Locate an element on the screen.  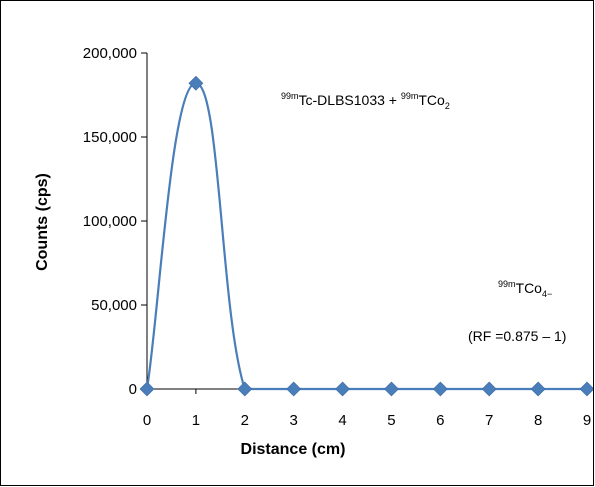
x-tick-label: 2 is located at coordinates (245, 420).